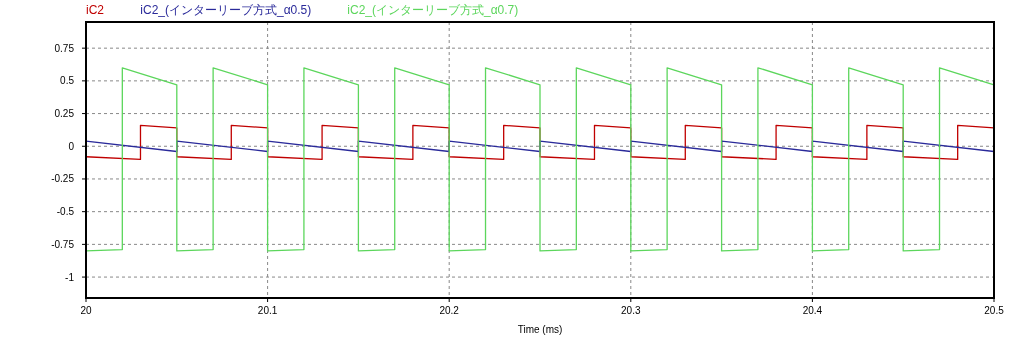 The image size is (1024, 350). I want to click on x-tick-label: 20, so click(86, 310).